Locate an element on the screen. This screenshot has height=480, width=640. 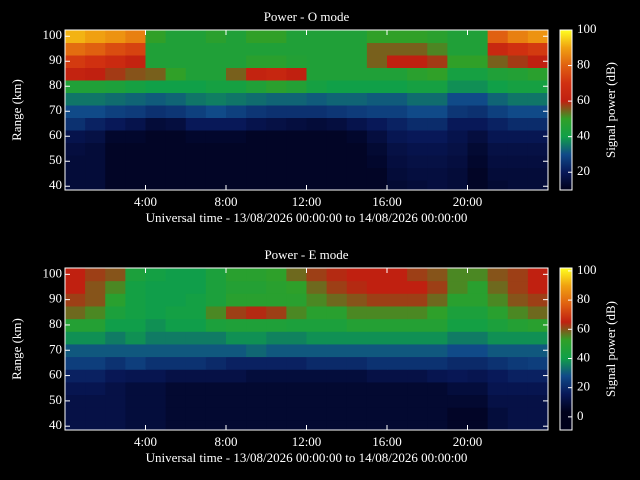
colorbar-label: Signal power (dB) is located at coordinates (610, 110).